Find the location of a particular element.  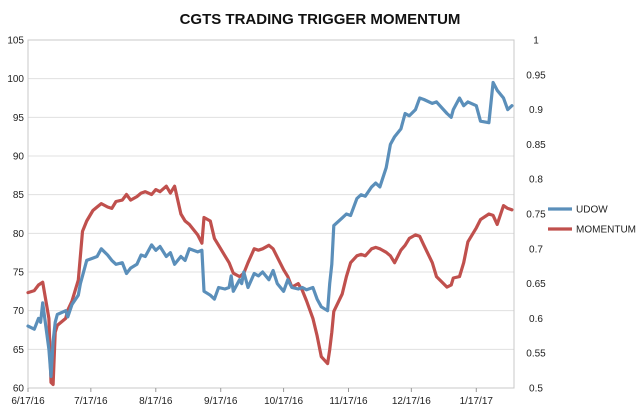

left-y-tick-label: 85 is located at coordinates (19, 195).